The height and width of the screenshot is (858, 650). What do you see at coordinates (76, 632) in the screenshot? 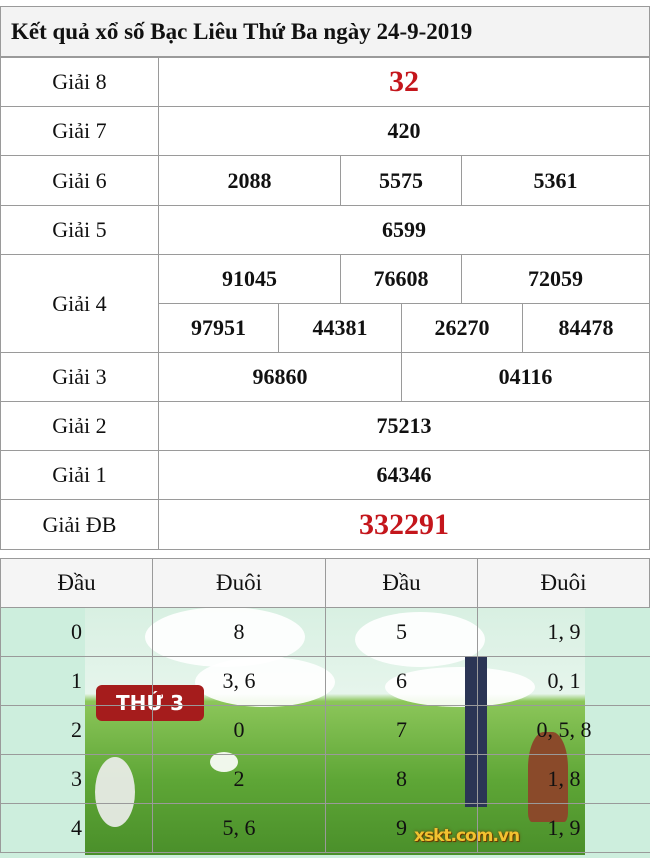
I see `loto-head-cell: 0` at bounding box center [76, 632].